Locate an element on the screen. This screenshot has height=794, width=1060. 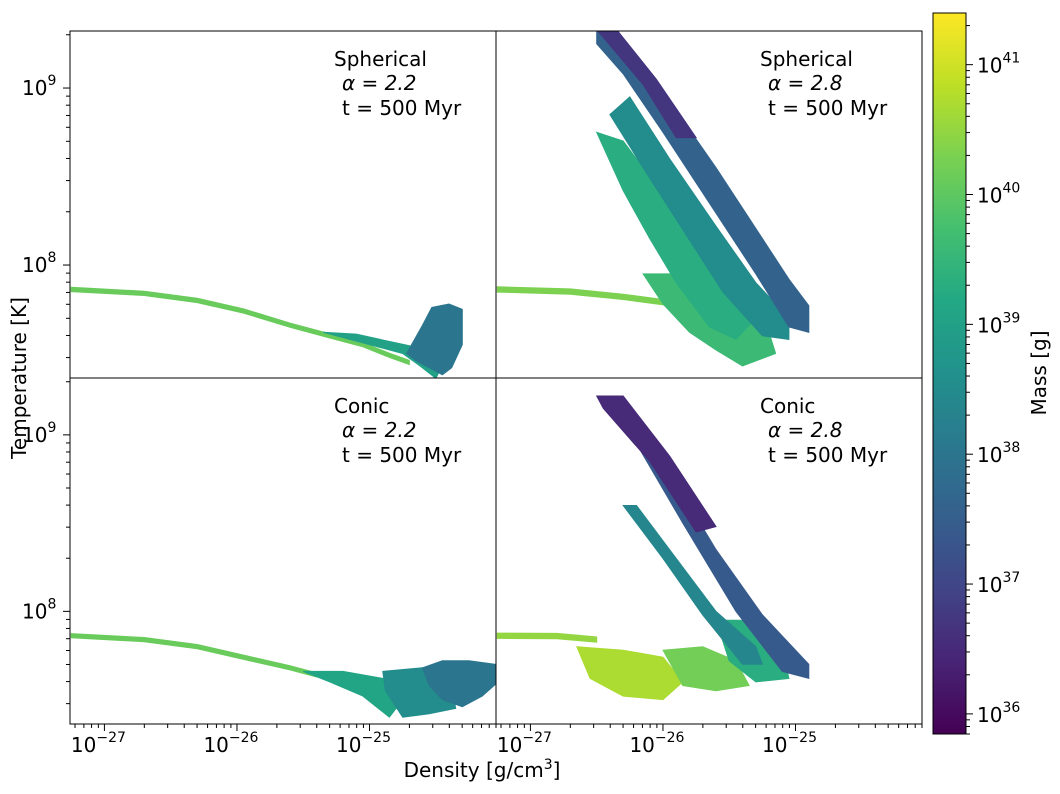
colorbar-tick-label: 1039 is located at coordinates (998, 323).